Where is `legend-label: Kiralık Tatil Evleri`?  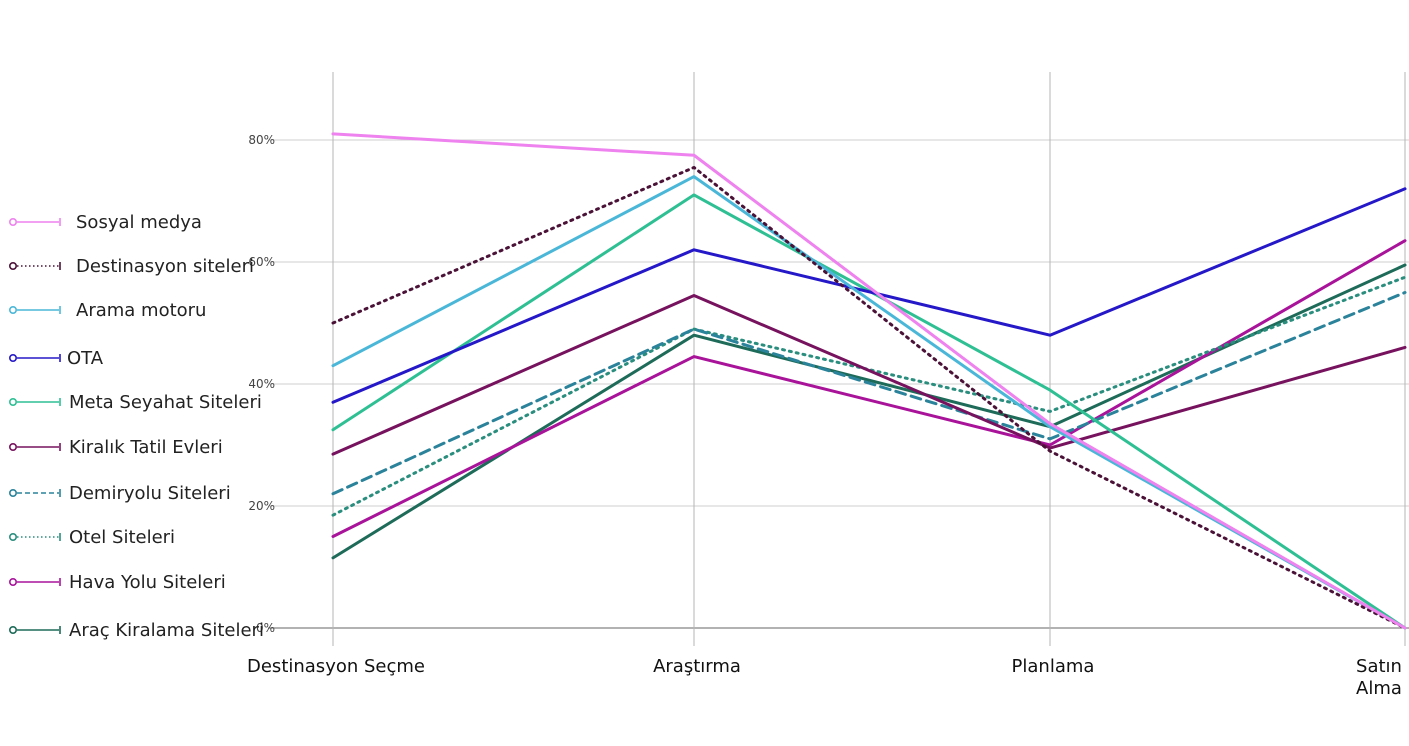 legend-label: Kiralık Tatil Evleri is located at coordinates (146, 447).